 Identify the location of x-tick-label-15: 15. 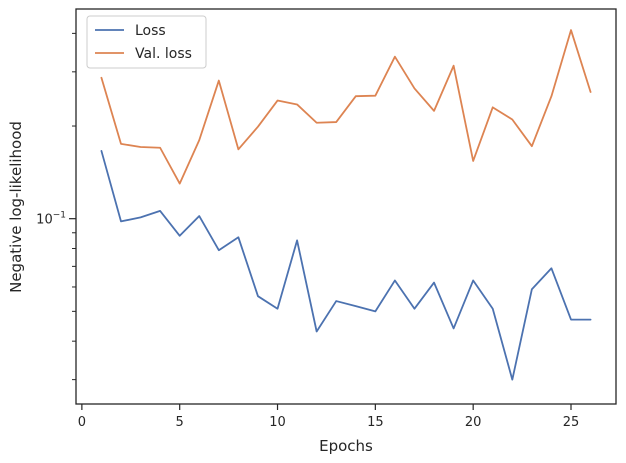
(375, 422).